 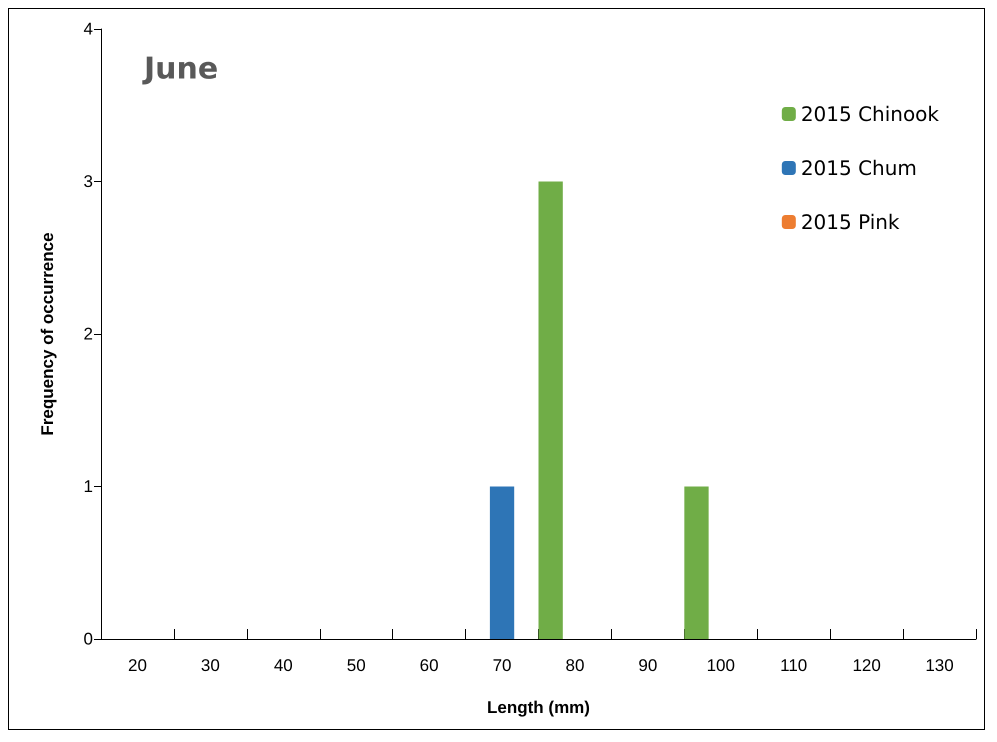 I want to click on x-tick-label: 40, so click(x=283, y=665).